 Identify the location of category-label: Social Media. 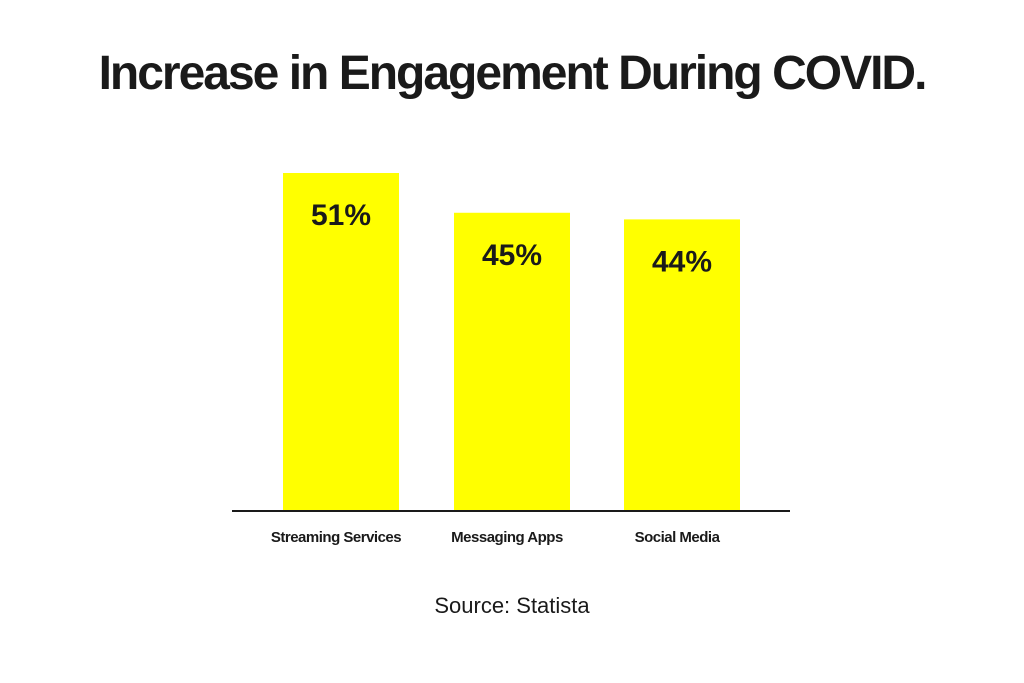
(678, 537).